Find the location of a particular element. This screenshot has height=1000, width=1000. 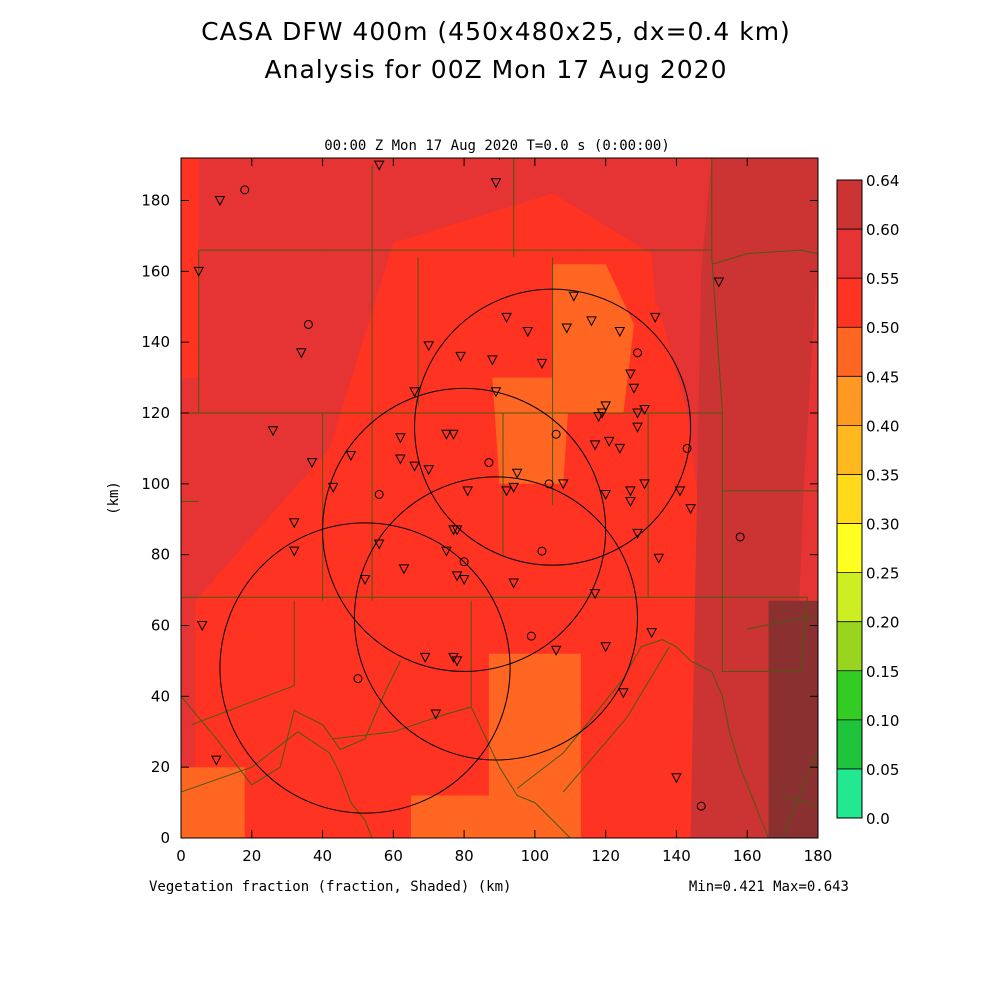

y-tick-label-1: 20 is located at coordinates (160, 767).